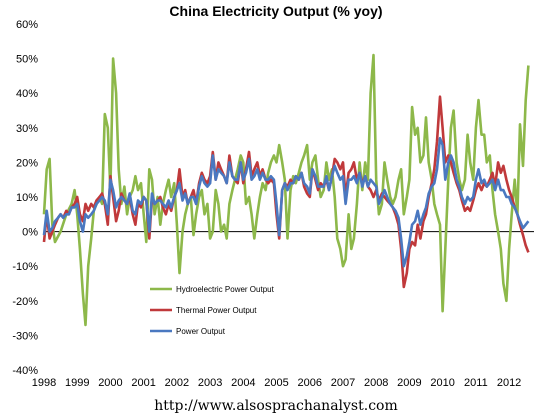 This screenshot has width=552, height=419. Describe the element at coordinates (30, 233) in the screenshot. I see `y-tick-label: 0%` at that location.